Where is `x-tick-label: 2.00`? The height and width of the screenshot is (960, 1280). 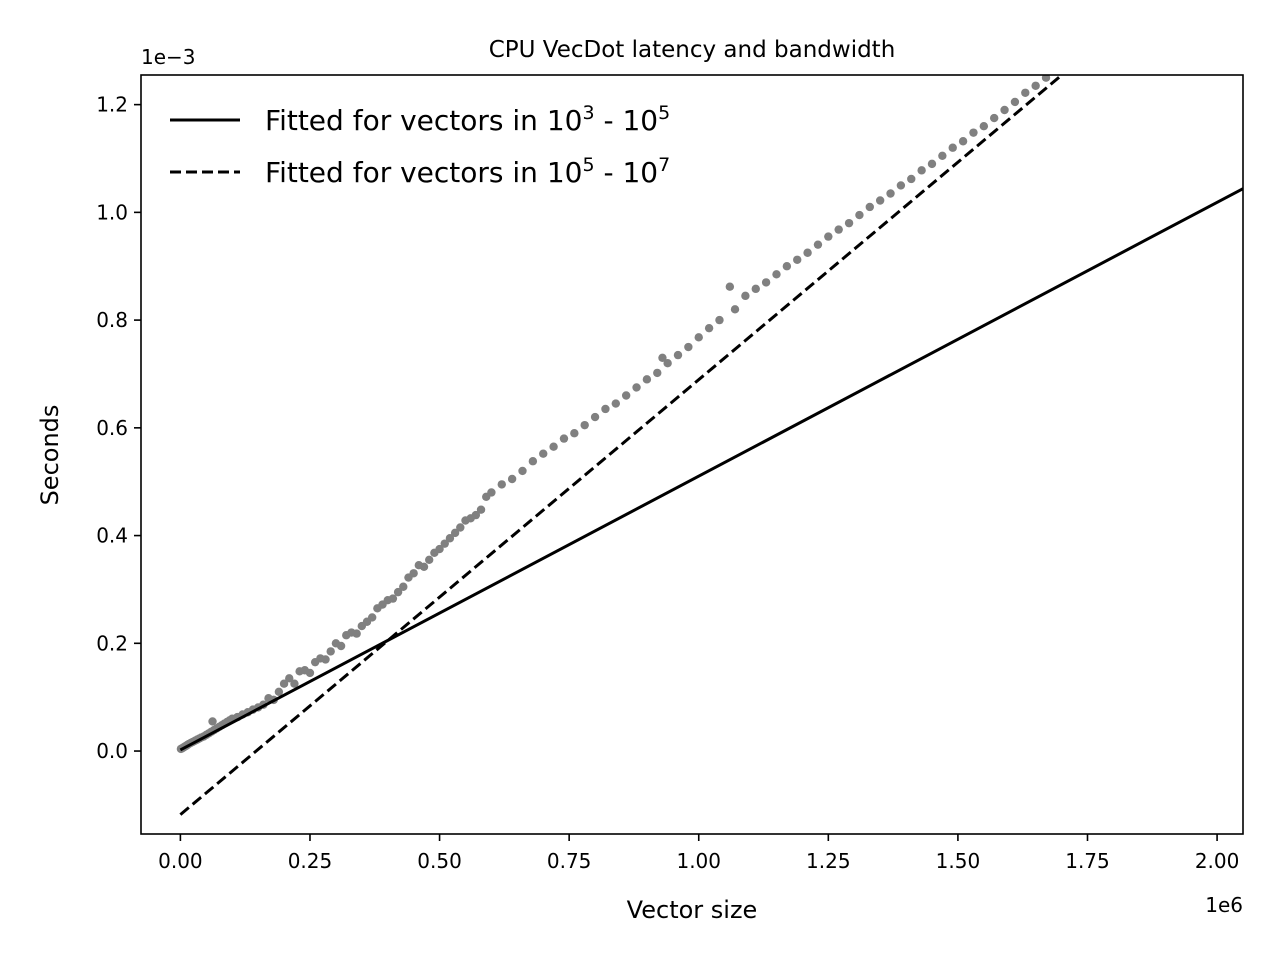
x-tick-label: 2.00 is located at coordinates (1217, 861).